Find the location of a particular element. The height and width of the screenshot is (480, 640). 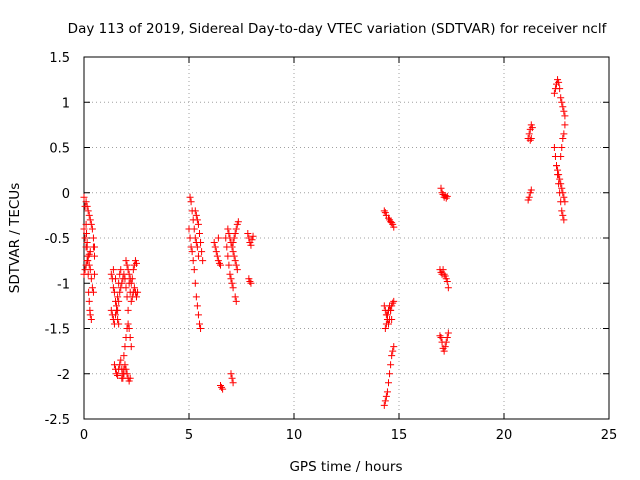

x-axis-label: GPS time / hours is located at coordinates (345, 467).